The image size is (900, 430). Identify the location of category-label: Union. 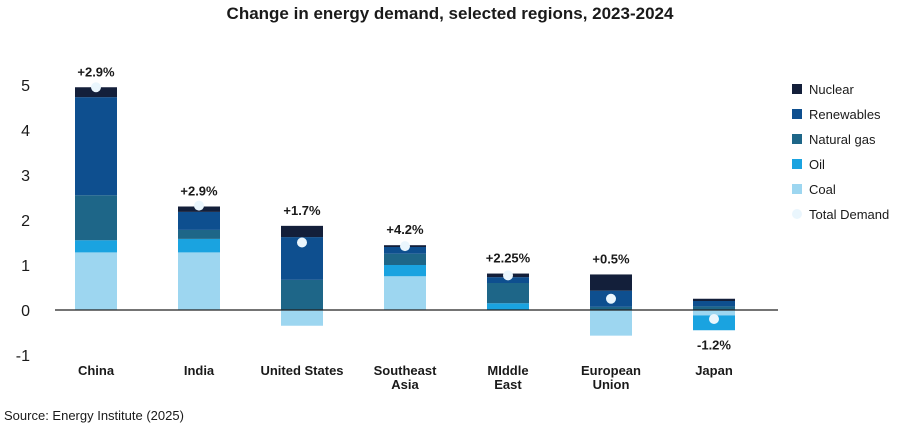
(611, 384).